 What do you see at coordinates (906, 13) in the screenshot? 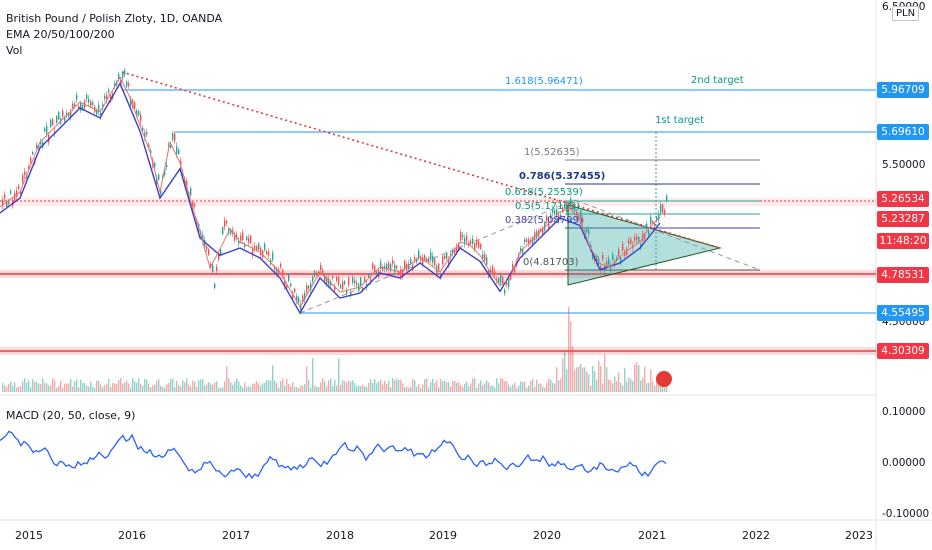
I see `currency-badge: PLN` at bounding box center [906, 13].